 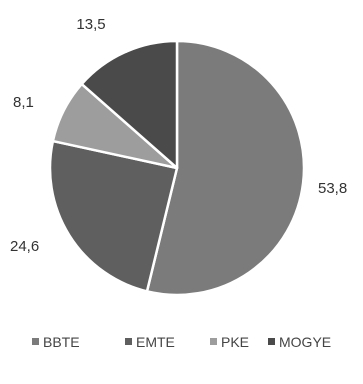 I want to click on legend-item-emte: EMTE, so click(x=150, y=342).